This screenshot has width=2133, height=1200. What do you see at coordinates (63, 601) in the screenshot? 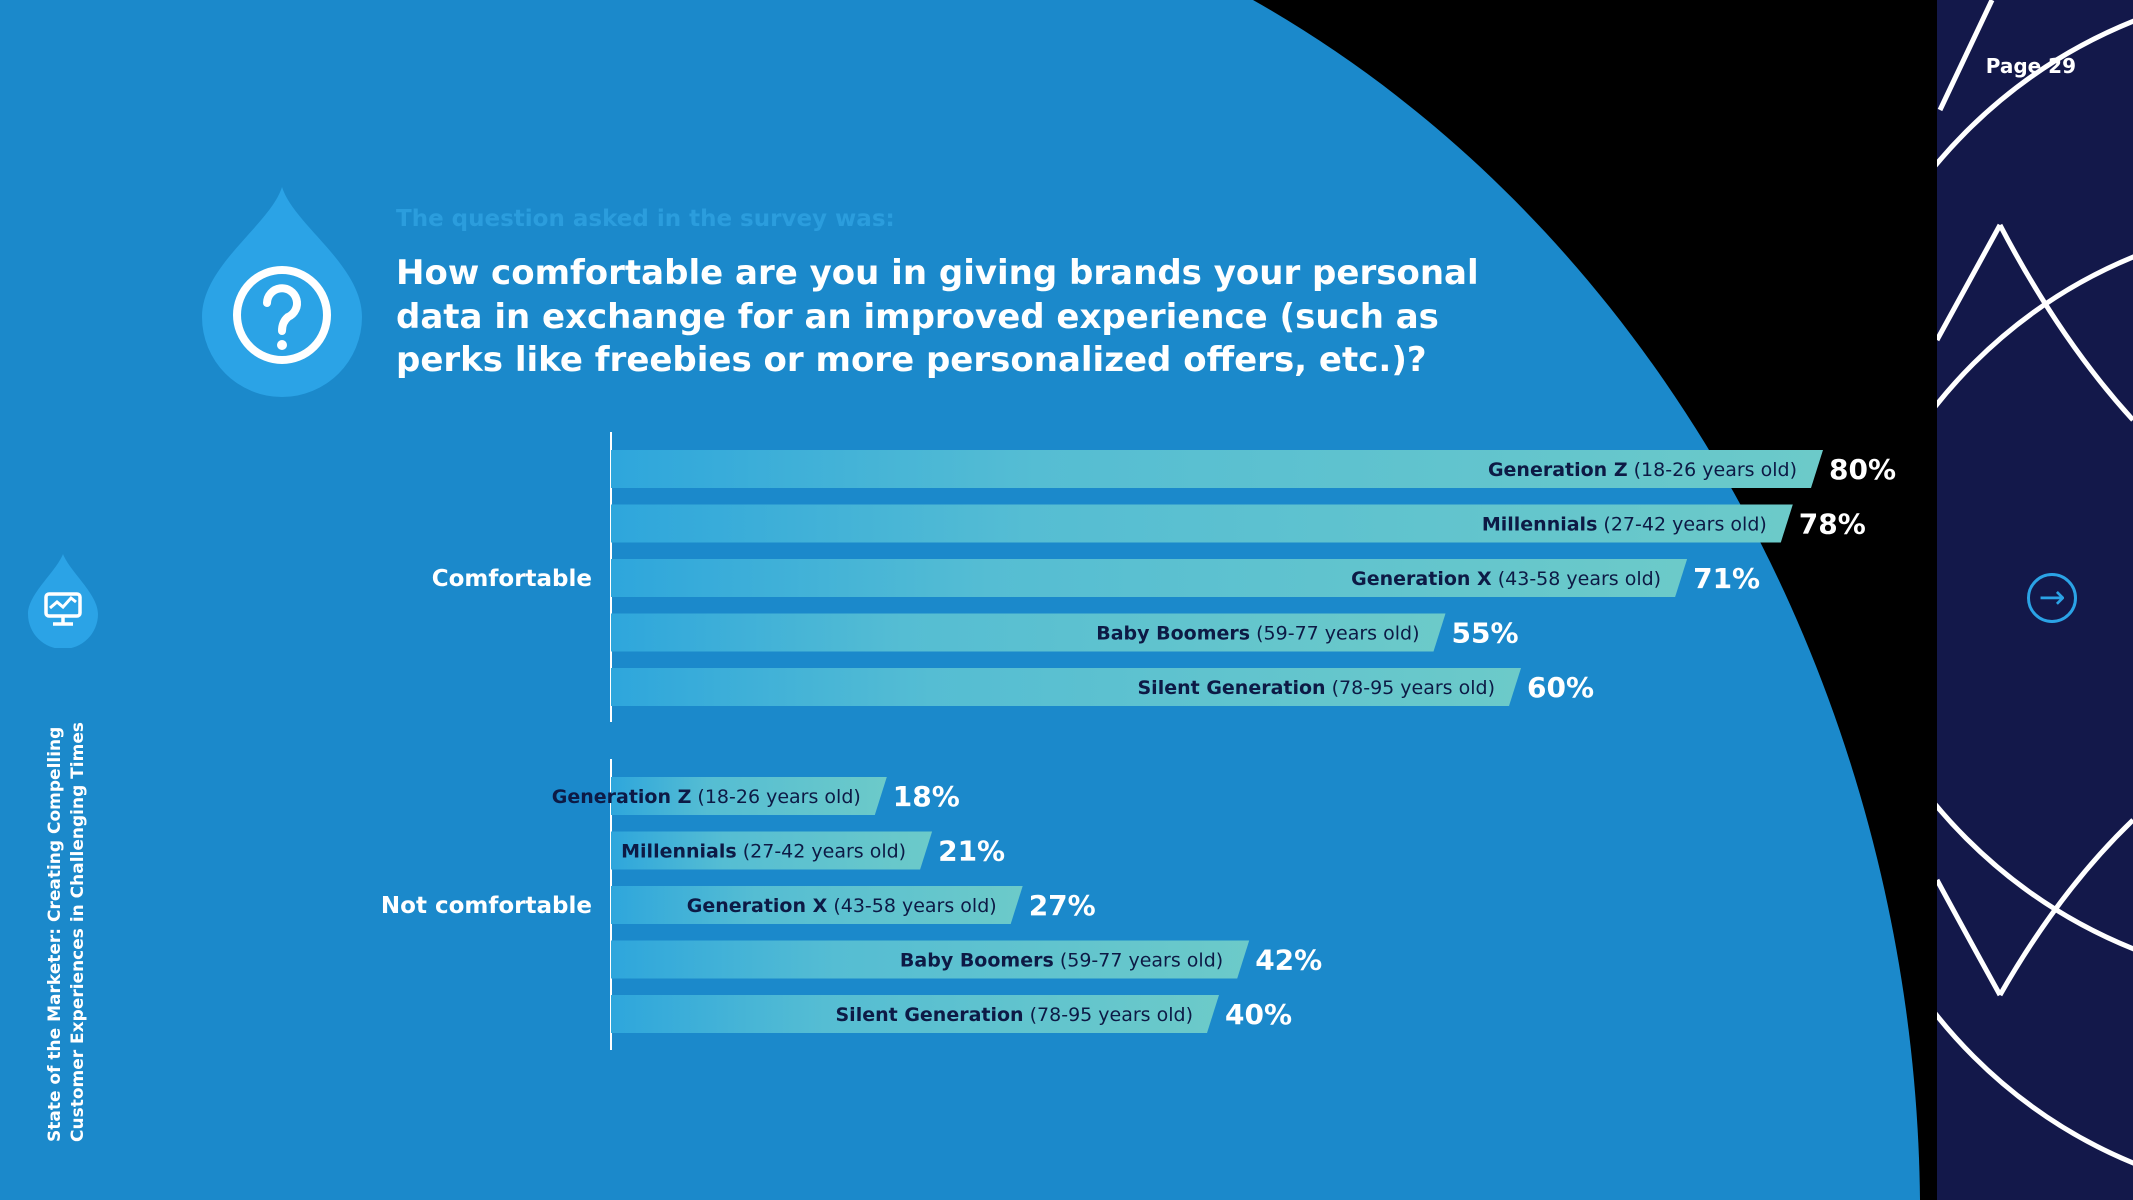
I see `monitor-chart-icon` at bounding box center [63, 601].